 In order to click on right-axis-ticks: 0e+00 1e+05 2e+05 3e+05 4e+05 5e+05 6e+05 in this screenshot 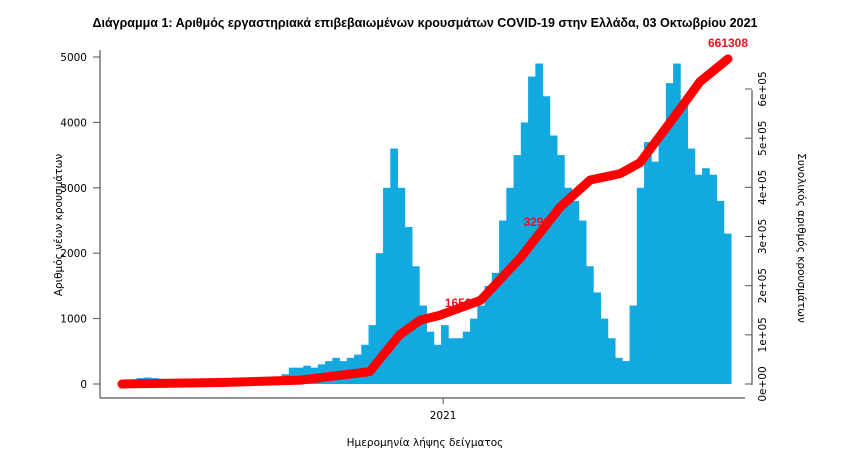, I will do `click(757, 236)`.